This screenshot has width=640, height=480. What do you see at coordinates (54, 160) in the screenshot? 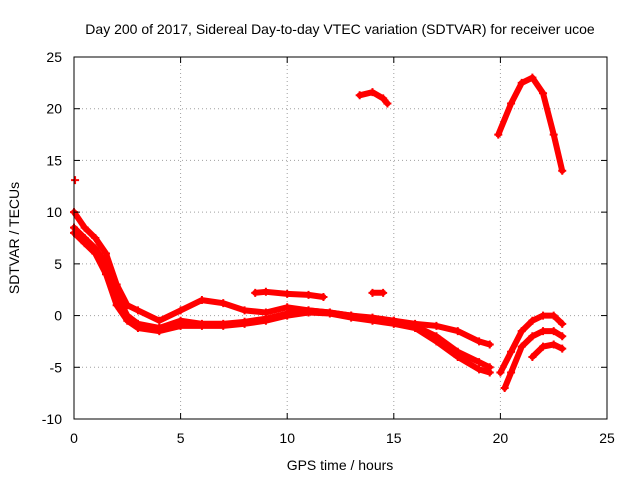
I see `y-tick-label: 15` at bounding box center [54, 160].